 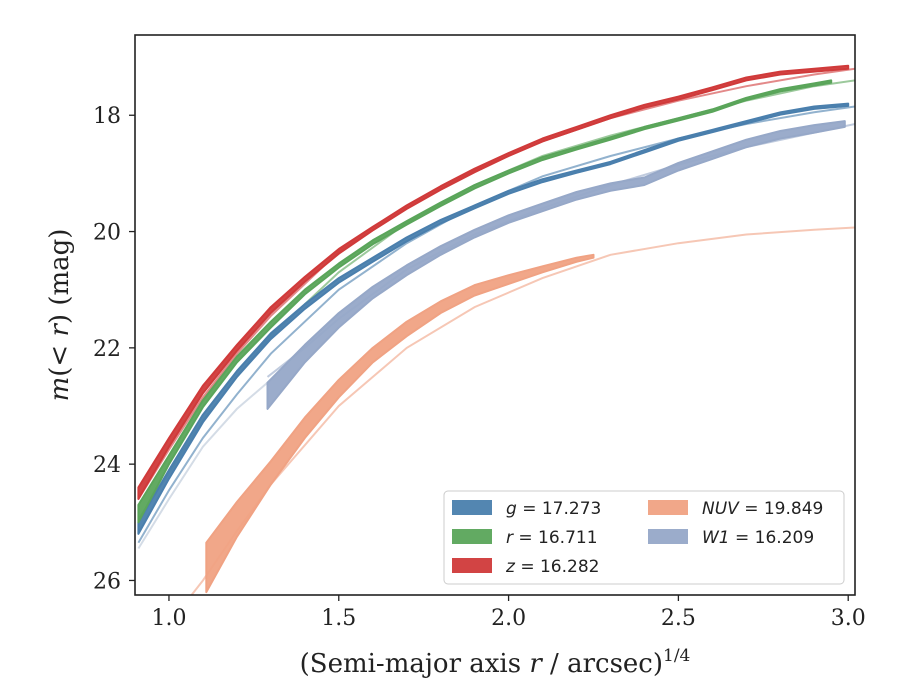 What do you see at coordinates (472, 507) in the screenshot?
I see `legend-swatch-g` at bounding box center [472, 507].